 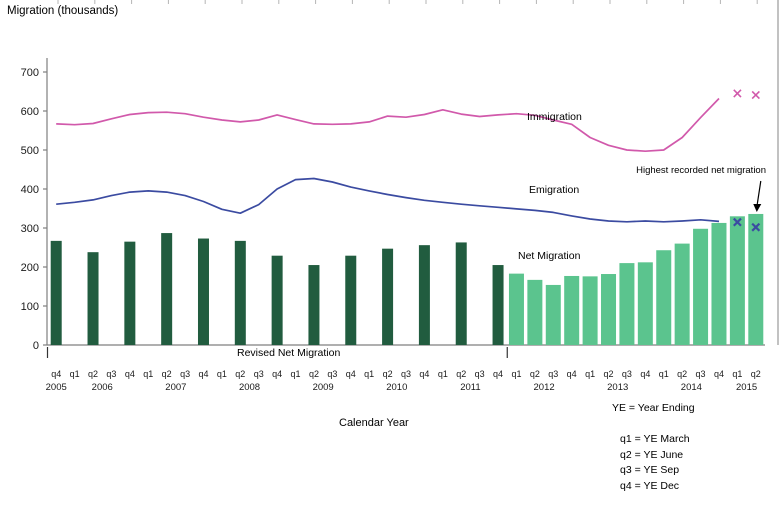 I want to click on legend-heading: YE = Year Ending, so click(x=653, y=408).